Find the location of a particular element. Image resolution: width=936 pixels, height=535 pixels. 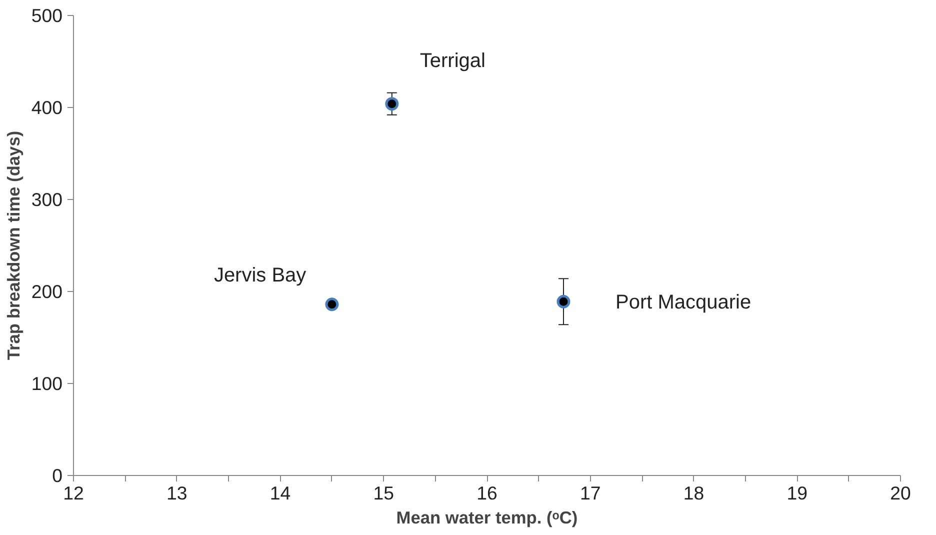

x-tick-label: 15 is located at coordinates (383, 493).